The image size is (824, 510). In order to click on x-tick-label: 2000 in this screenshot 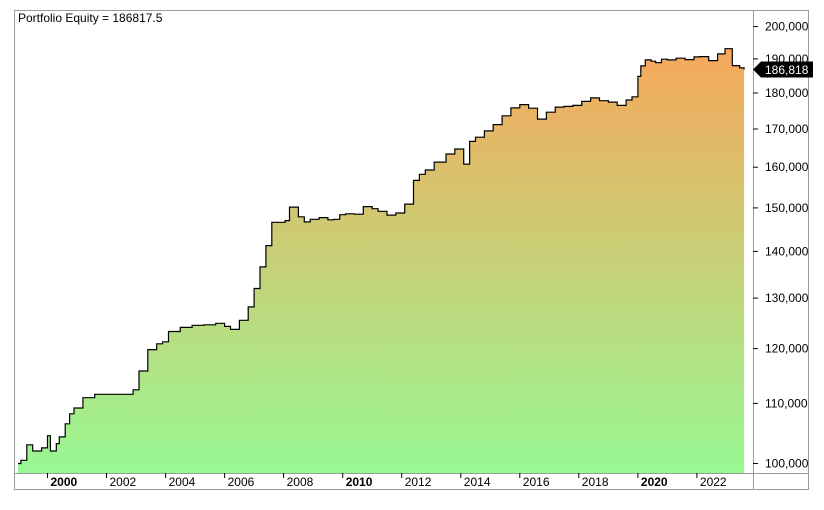, I will do `click(64, 482)`.